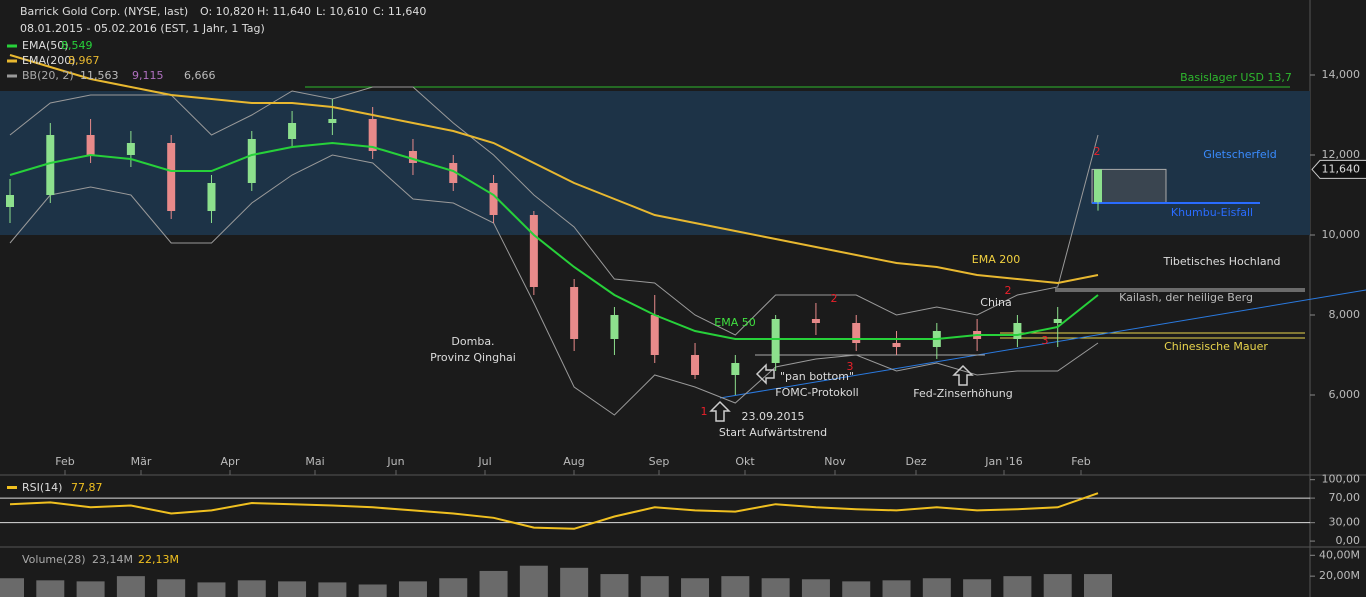  Describe the element at coordinates (1186, 297) in the screenshot. I see `level-label: Kailash, der heilige Berg` at that location.